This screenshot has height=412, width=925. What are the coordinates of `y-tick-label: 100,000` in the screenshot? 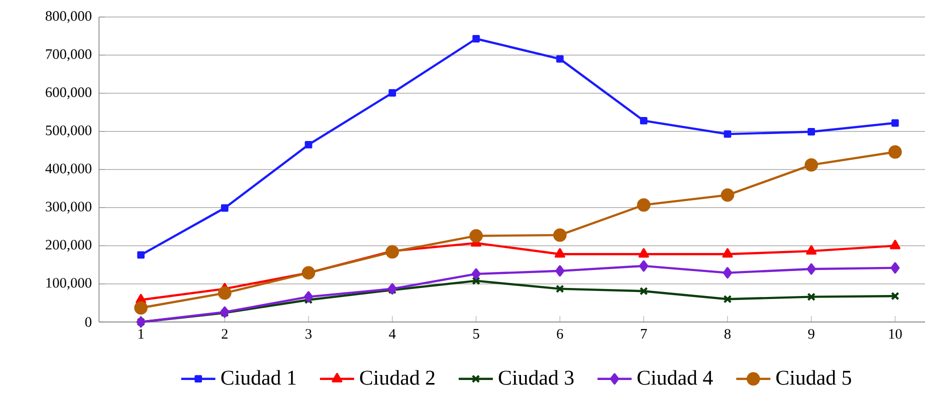 It's located at (69, 284).